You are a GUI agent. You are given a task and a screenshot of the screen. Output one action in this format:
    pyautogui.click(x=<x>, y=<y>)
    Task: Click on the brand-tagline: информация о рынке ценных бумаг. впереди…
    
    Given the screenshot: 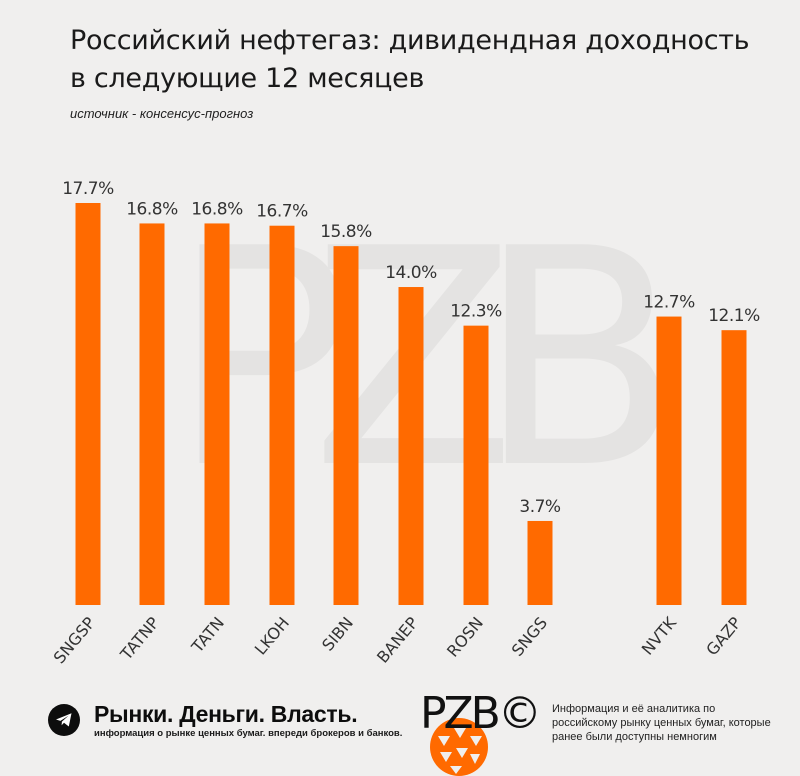 What is the action you would take?
    pyautogui.click(x=248, y=733)
    